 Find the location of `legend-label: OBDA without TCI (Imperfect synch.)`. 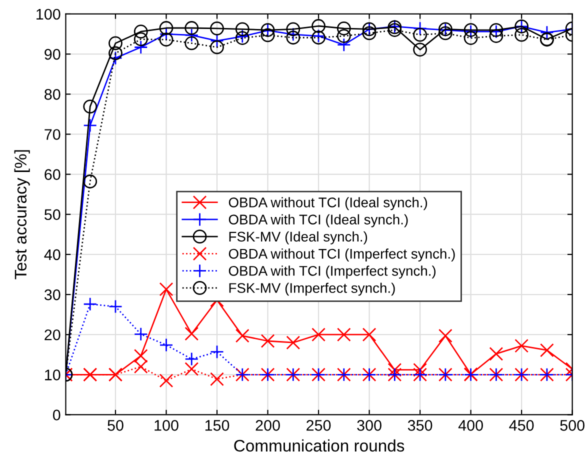

legend-label: OBDA without TCI (Imperfect synch.) is located at coordinates (341, 255).